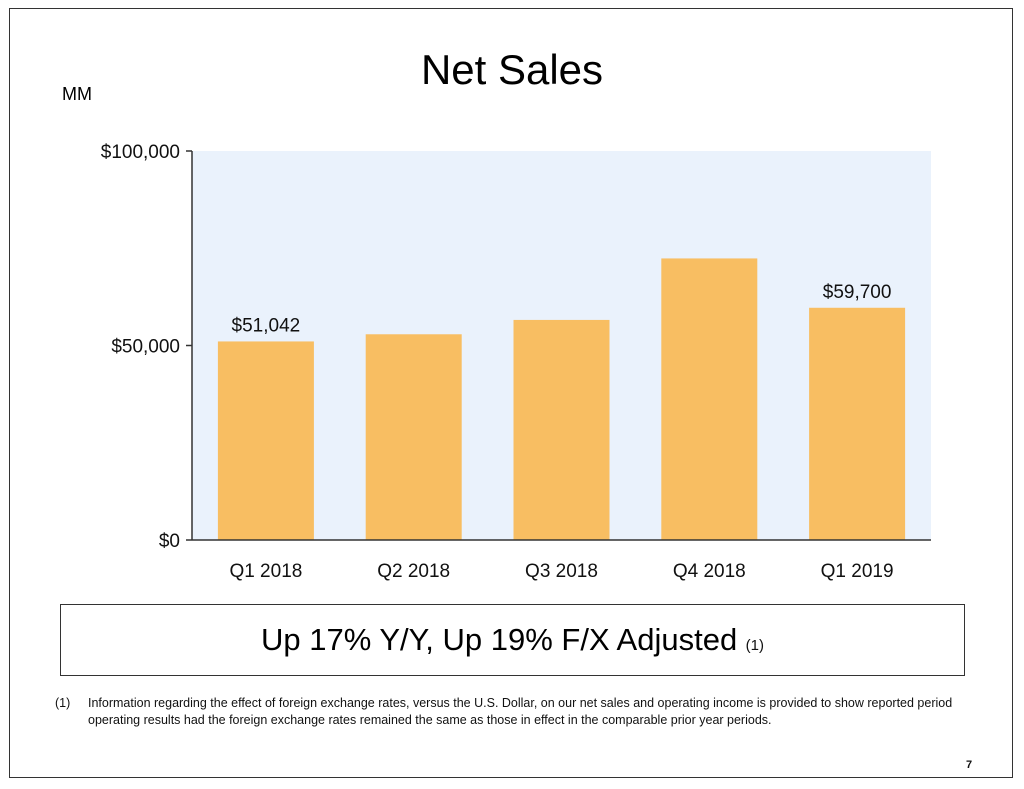 This screenshot has width=1024, height=789. Describe the element at coordinates (969, 765) in the screenshot. I see `page-number: 7` at that location.